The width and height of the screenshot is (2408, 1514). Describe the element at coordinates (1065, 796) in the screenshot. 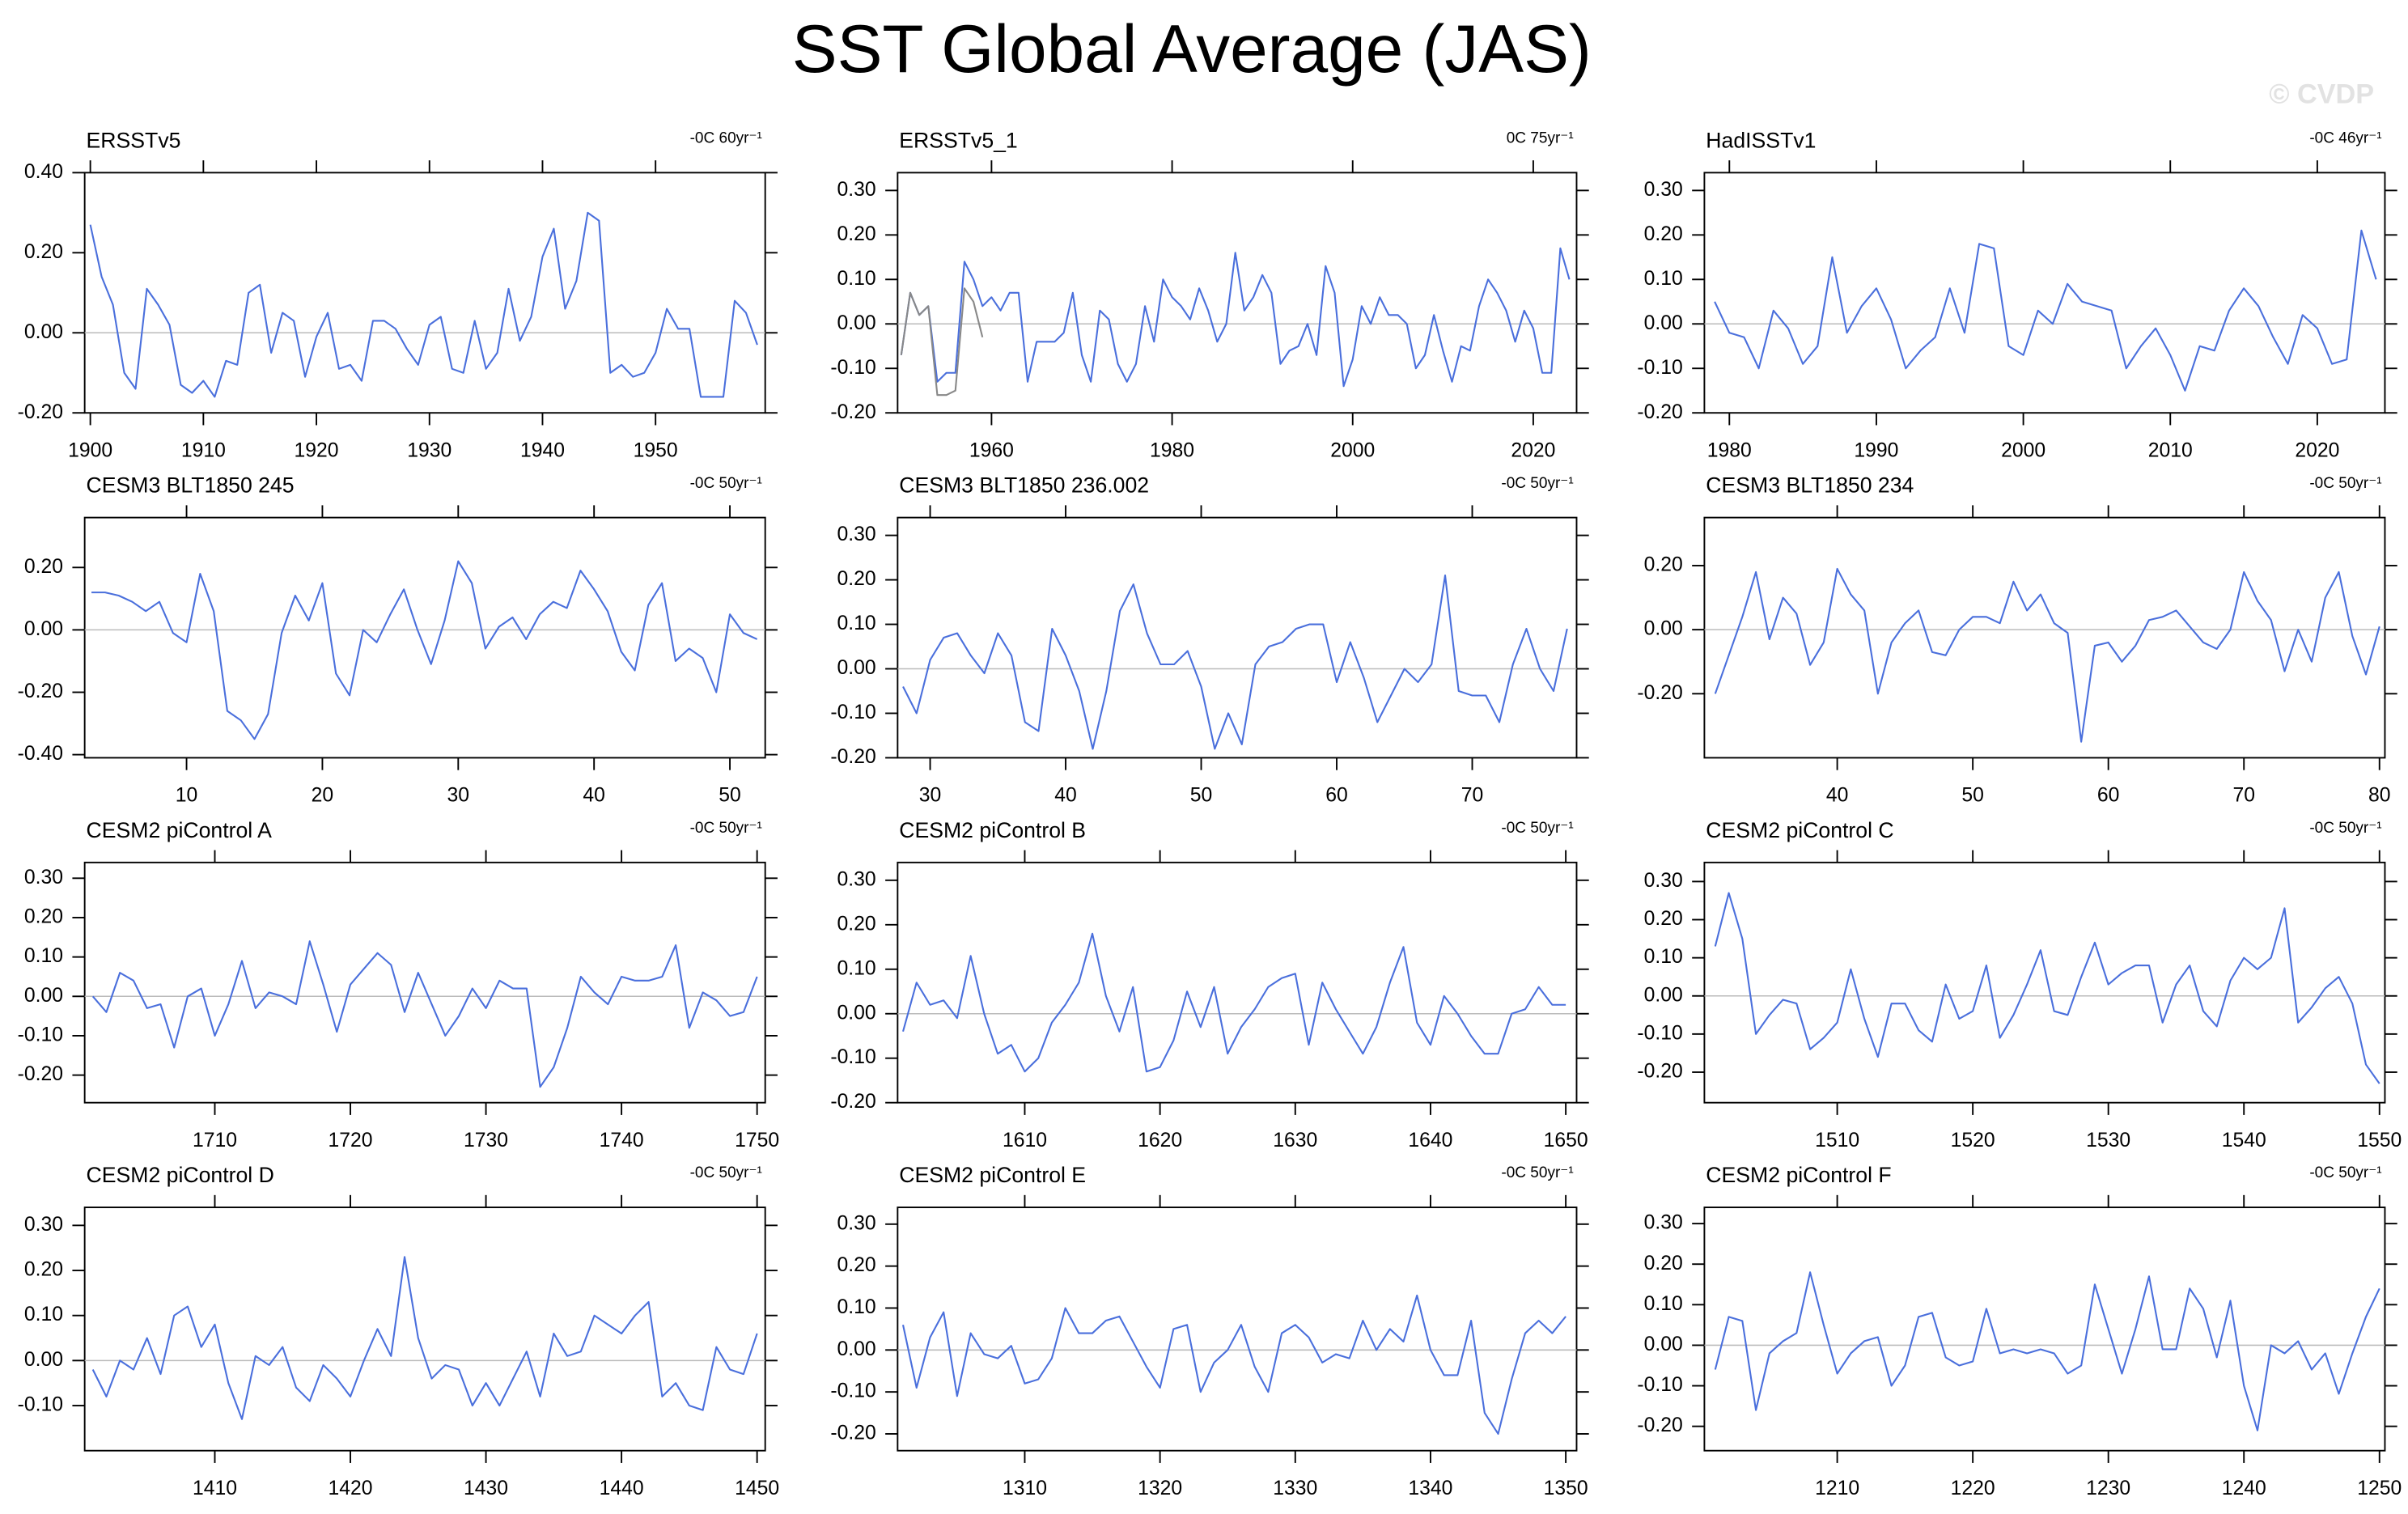

I see `x-tick-label: 40` at that location.